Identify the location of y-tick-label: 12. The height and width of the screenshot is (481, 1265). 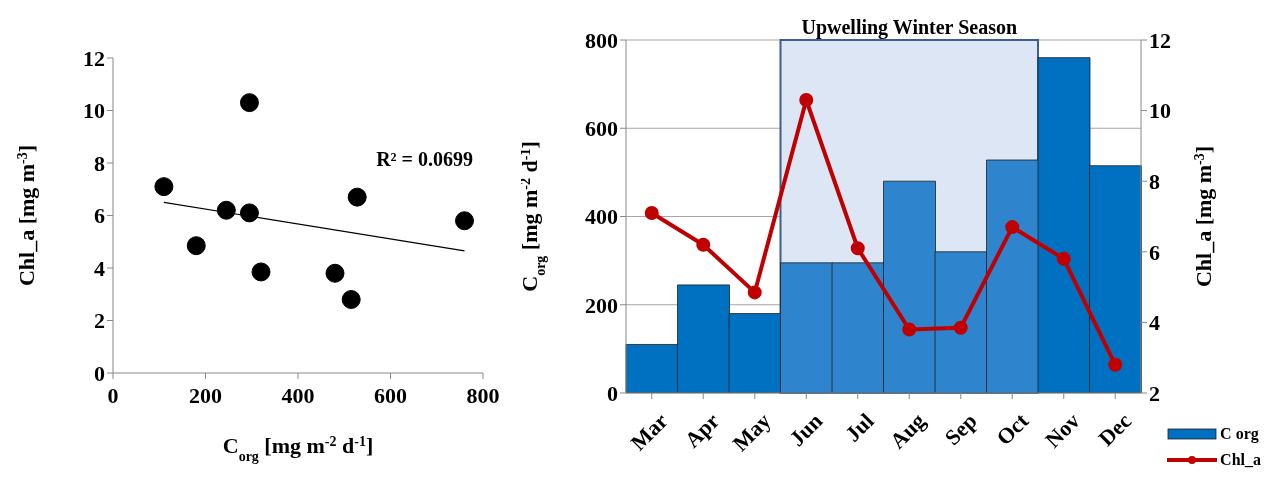
(94, 58).